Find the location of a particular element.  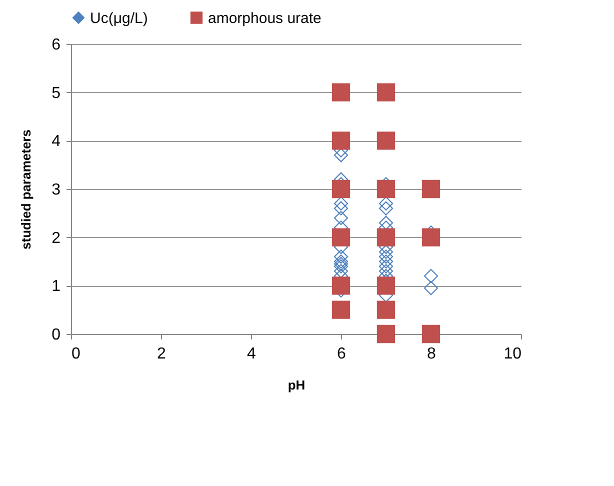

y-tick-label: 3 is located at coordinates (56, 190).